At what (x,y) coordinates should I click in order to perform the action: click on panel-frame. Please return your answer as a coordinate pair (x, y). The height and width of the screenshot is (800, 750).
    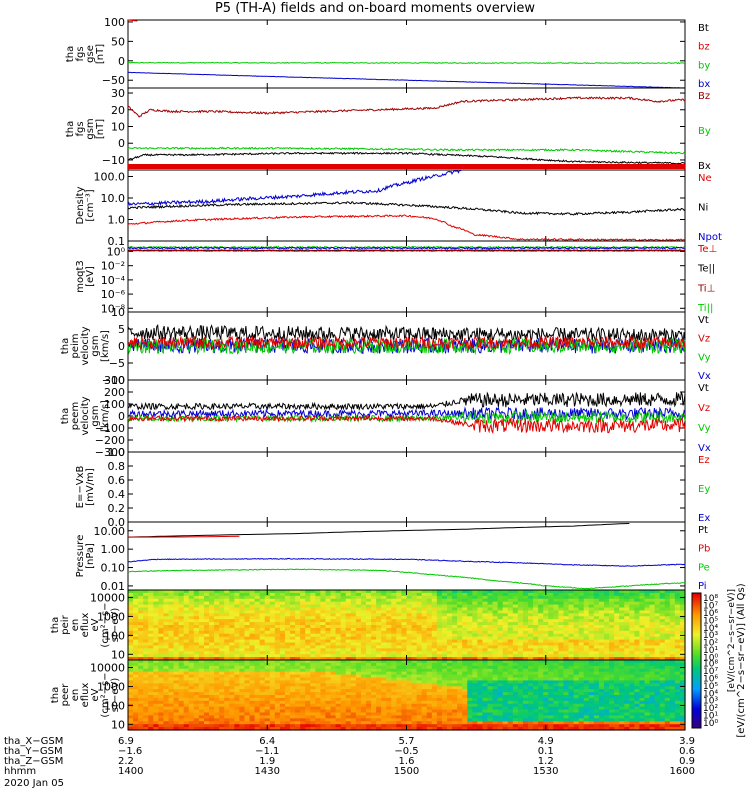
    Looking at the image, I should click on (406, 129).